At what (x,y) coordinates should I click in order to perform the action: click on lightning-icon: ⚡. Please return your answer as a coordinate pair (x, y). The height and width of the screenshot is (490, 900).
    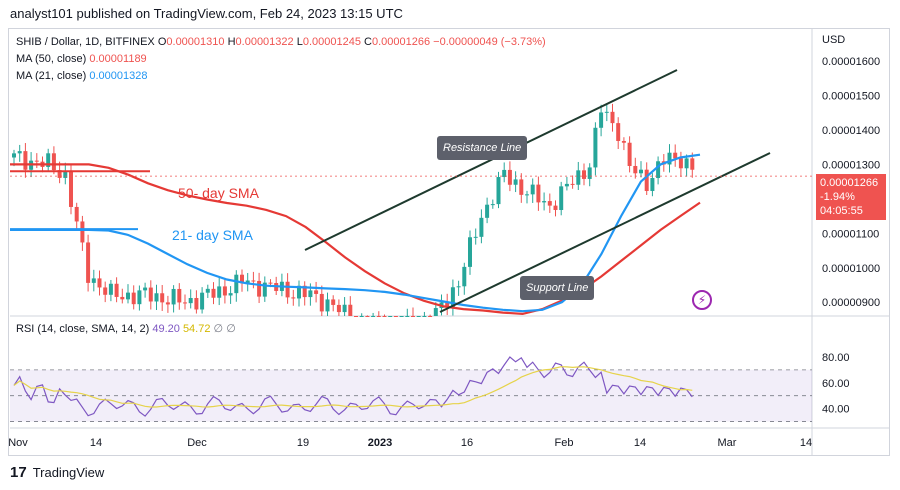
    Looking at the image, I should click on (702, 300).